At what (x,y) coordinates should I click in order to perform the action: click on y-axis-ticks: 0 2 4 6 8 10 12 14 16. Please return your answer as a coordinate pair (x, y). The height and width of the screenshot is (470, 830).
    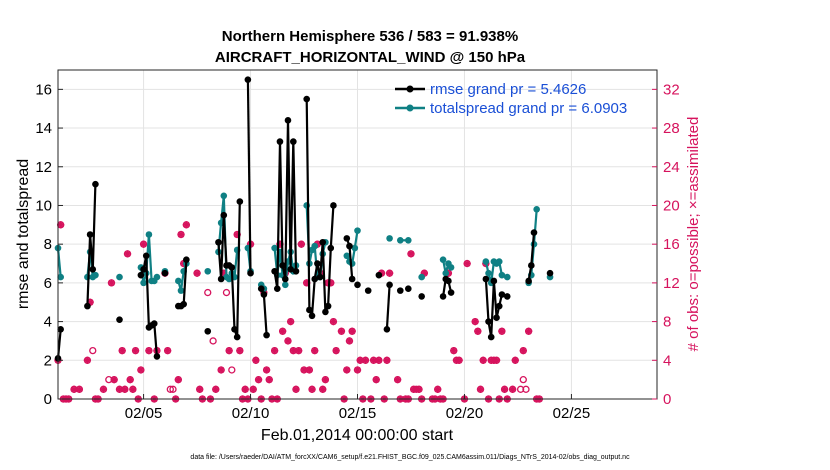
    Looking at the image, I should click on (49, 244).